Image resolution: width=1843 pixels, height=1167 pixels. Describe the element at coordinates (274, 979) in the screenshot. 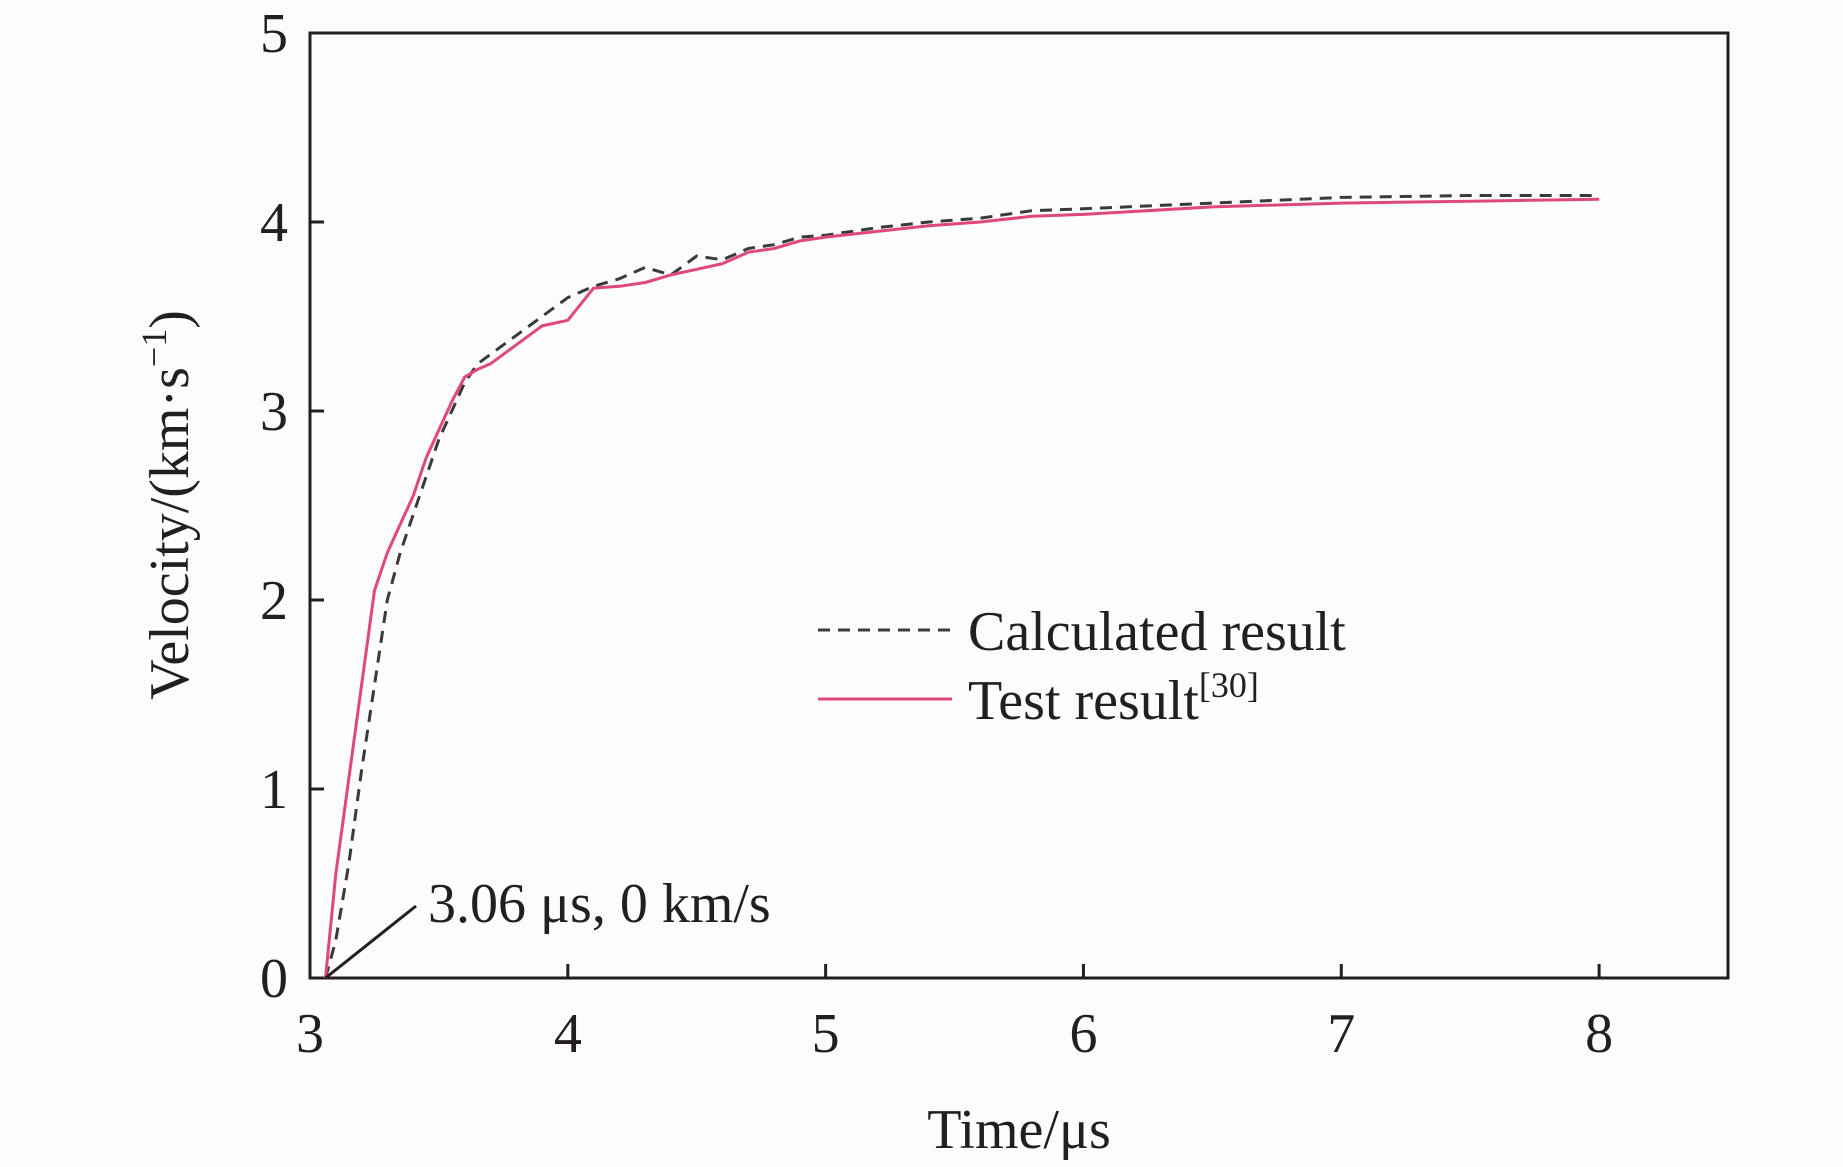

I see `y-tick-label-0: 0` at that location.